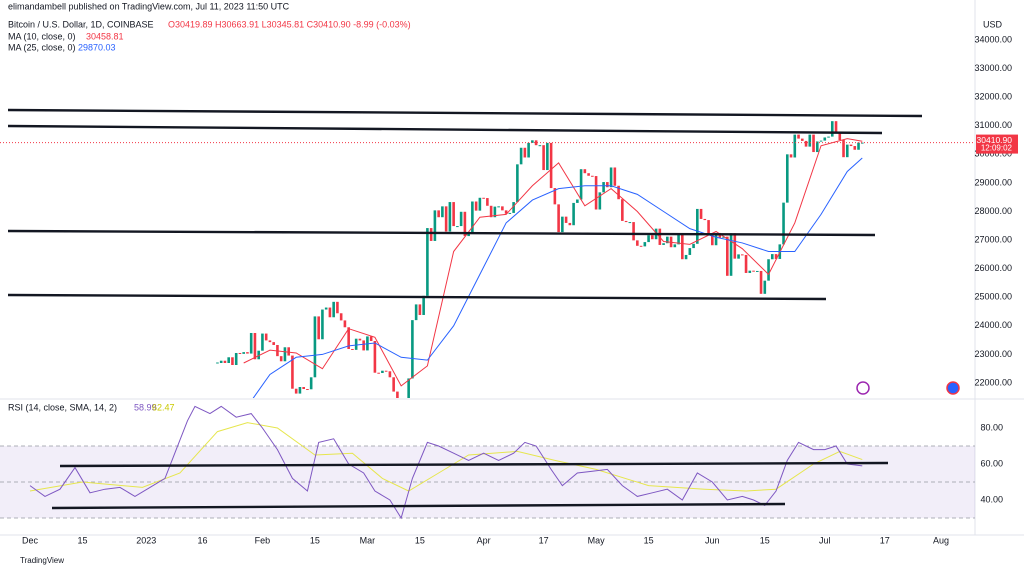 Image resolution: width=1024 pixels, height=572 pixels. What do you see at coordinates (991, 427) in the screenshot?
I see `rsi-tick-label: 80.00` at bounding box center [991, 427].